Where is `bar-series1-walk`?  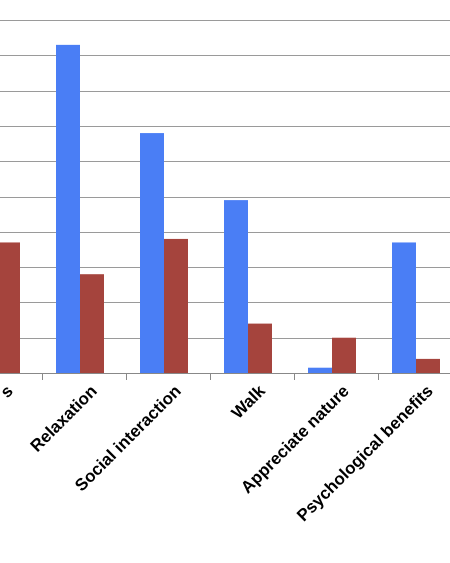 bar-series1-walk is located at coordinates (236, 286).